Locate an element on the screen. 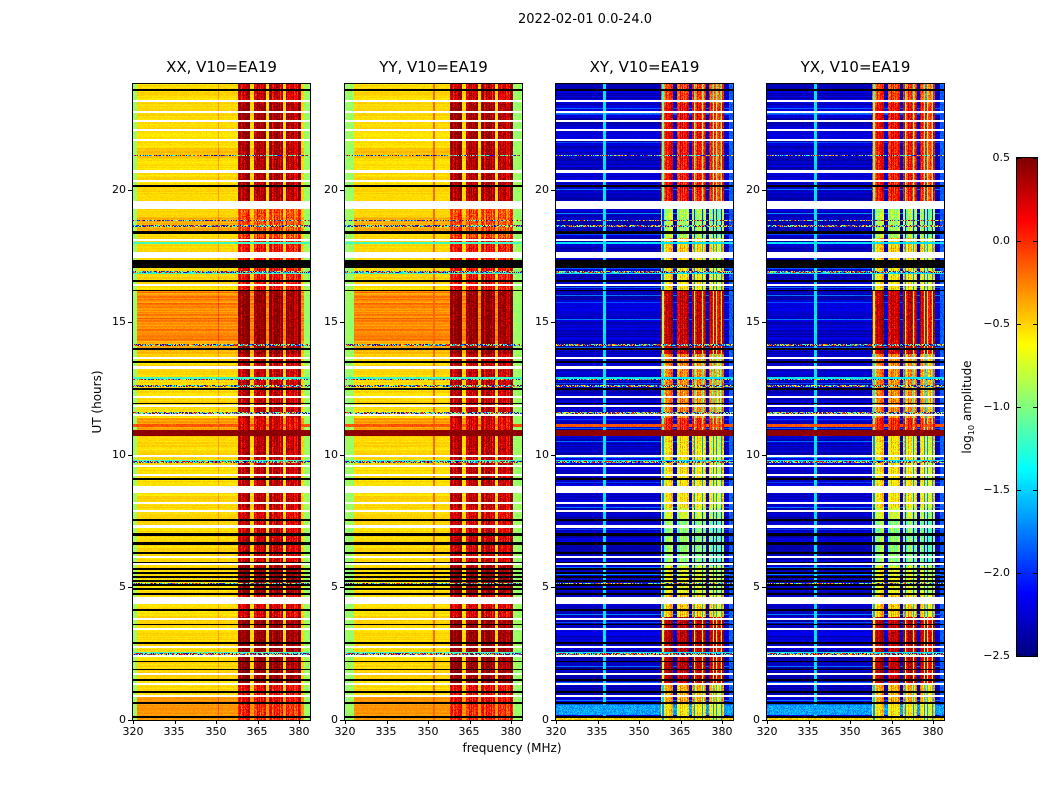  colorbar-tick-label: −1.5 is located at coordinates (996, 489).